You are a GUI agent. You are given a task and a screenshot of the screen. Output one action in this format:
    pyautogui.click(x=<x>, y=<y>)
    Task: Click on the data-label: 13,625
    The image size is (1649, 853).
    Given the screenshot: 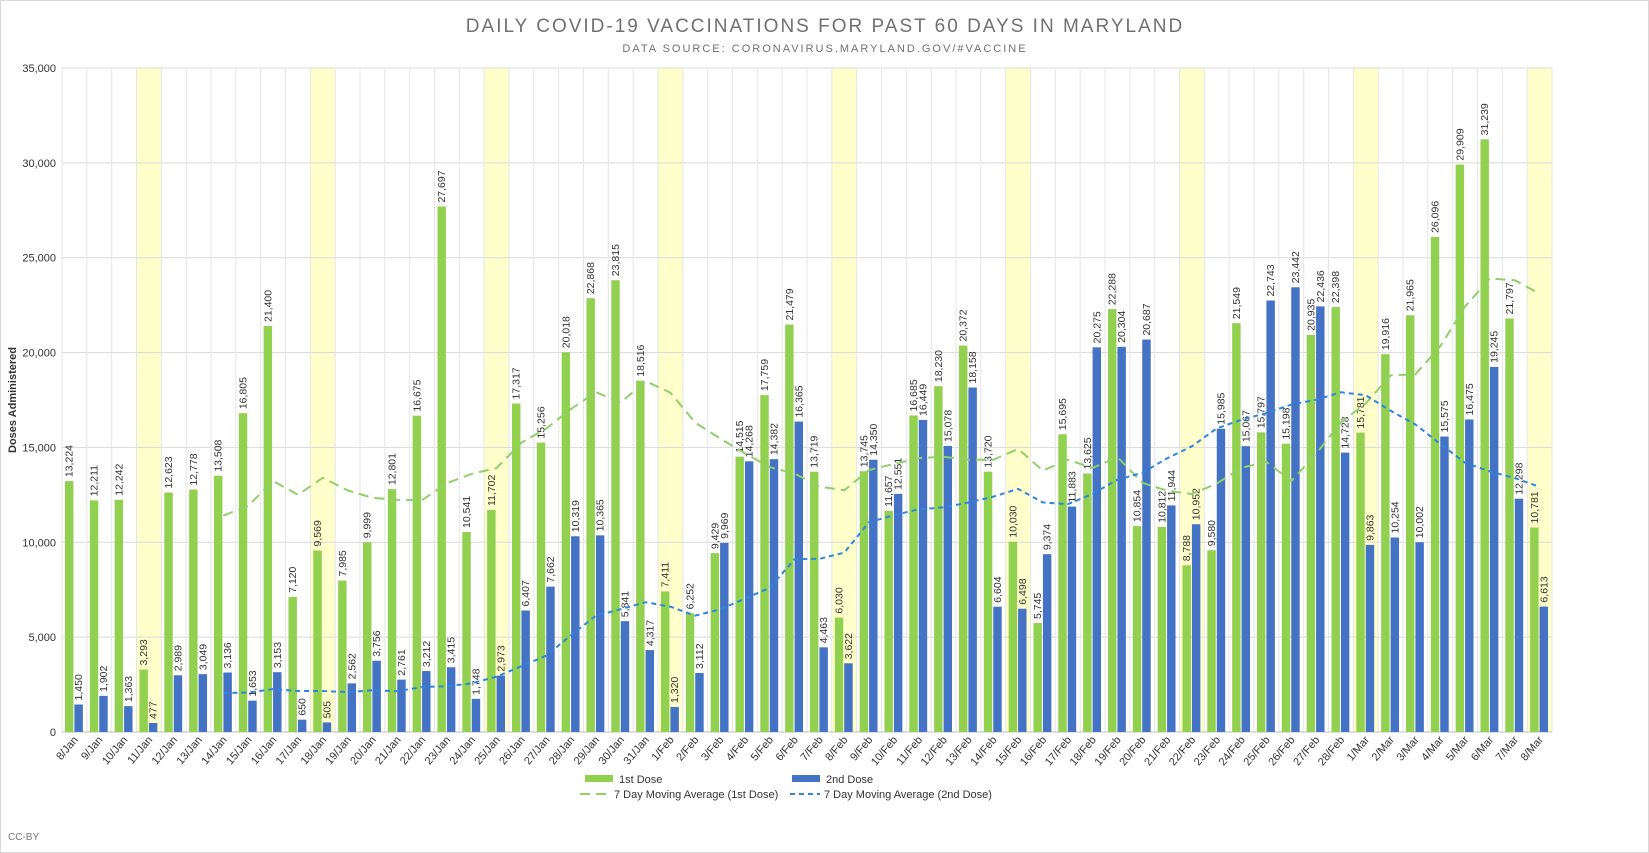 What is the action you would take?
    pyautogui.click(x=1088, y=453)
    